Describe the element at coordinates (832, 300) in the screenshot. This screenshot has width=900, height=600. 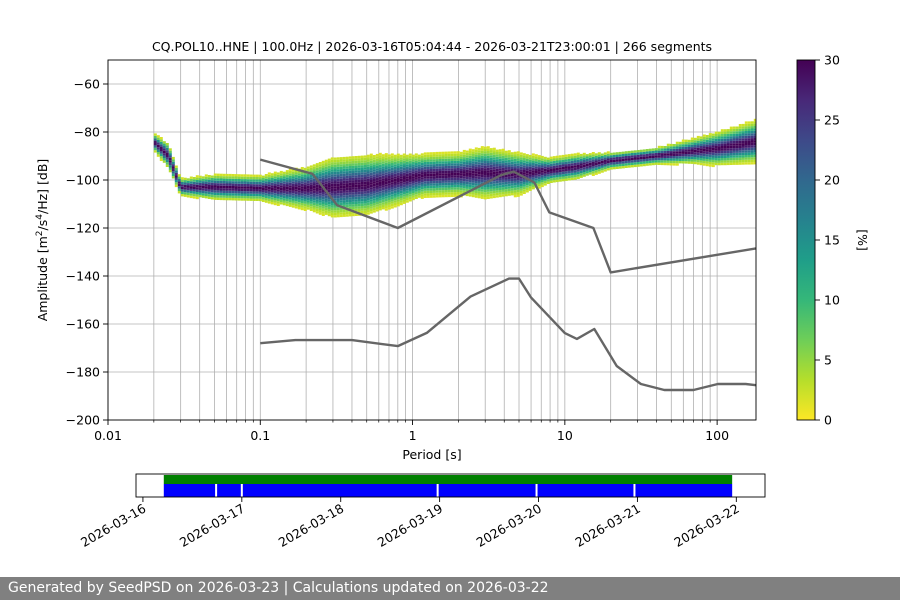
I see `colorbar-tick-label: 10` at that location.